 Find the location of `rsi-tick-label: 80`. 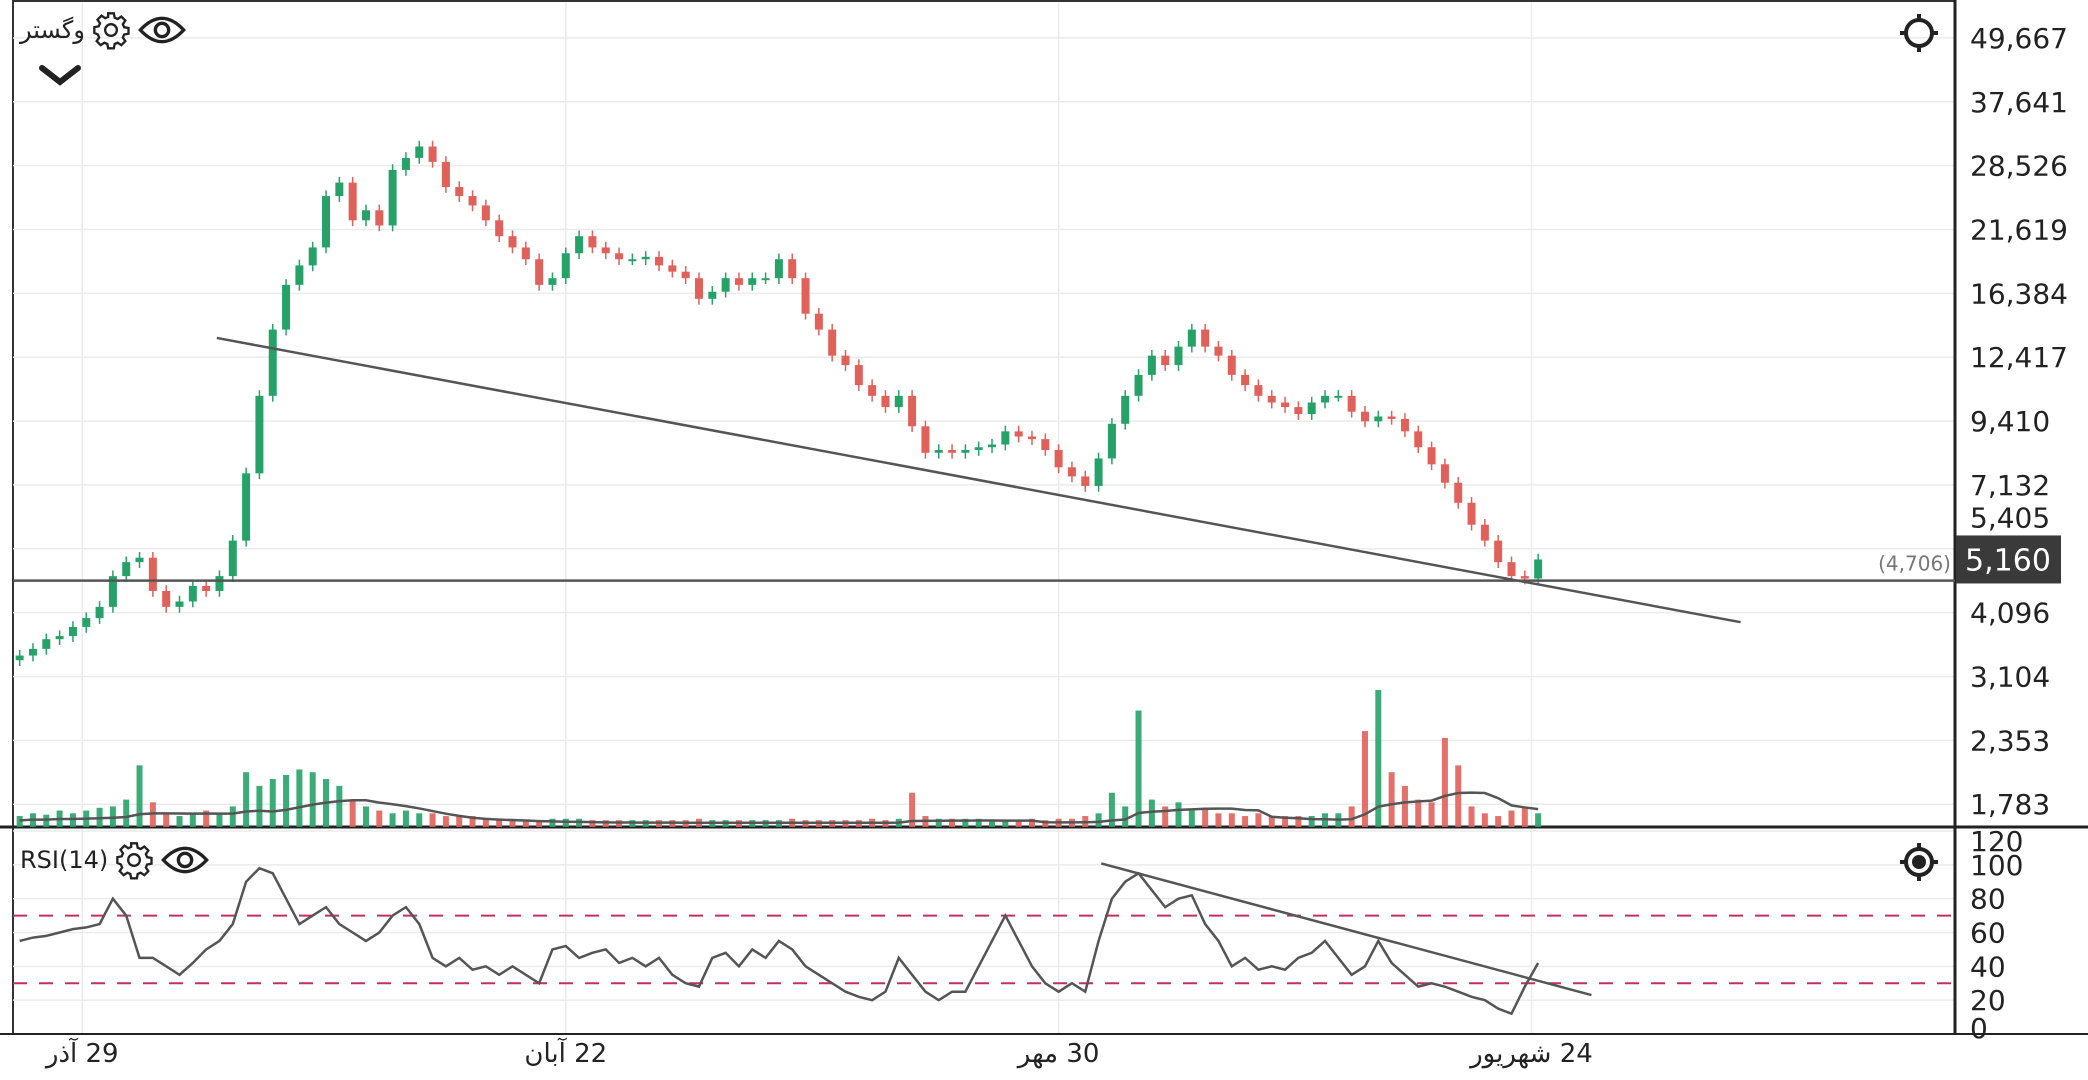

rsi-tick-label: 80 is located at coordinates (1988, 899).